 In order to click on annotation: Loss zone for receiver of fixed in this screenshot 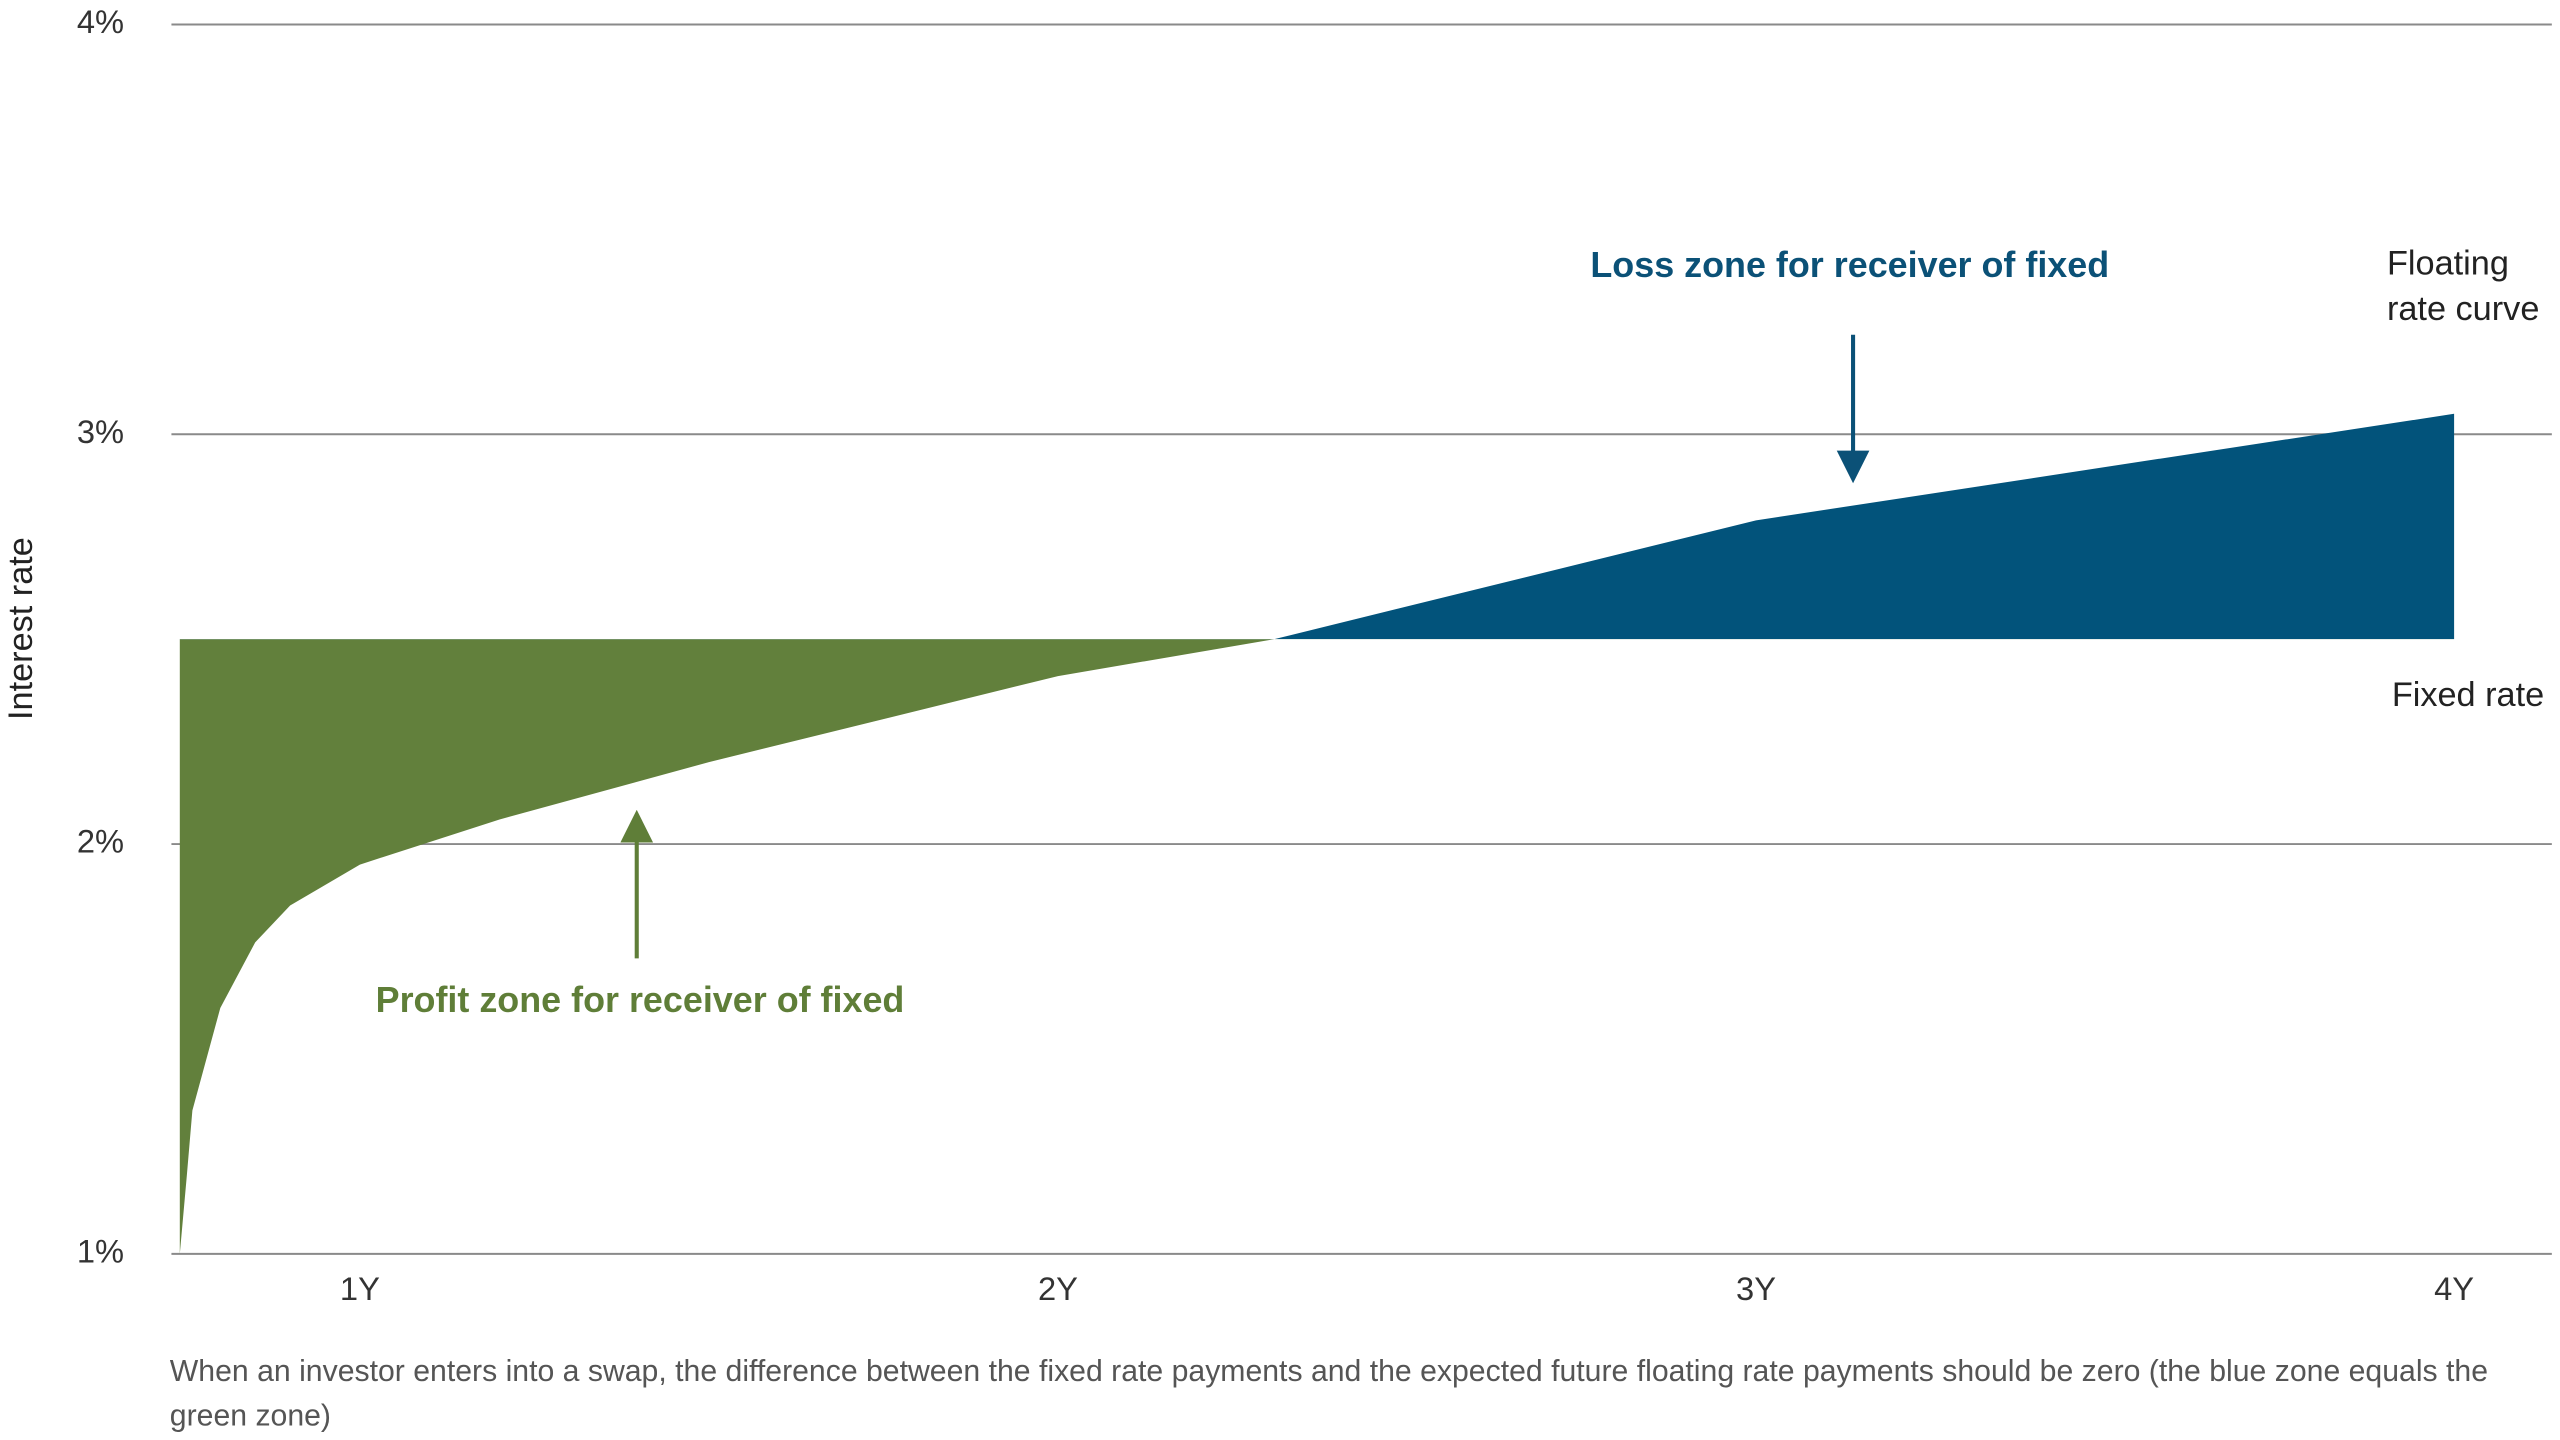, I will do `click(1849, 264)`.